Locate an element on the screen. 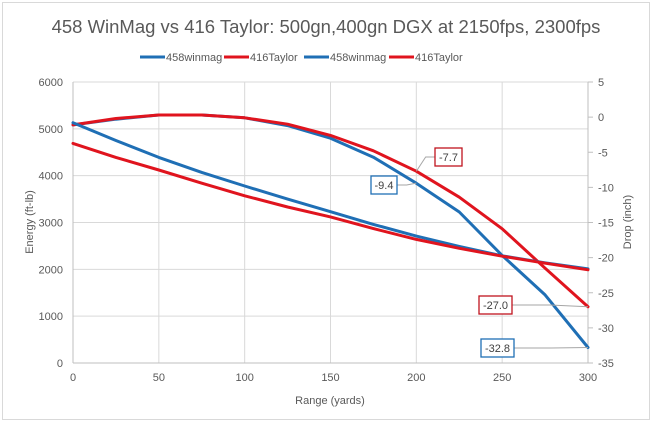  data-label-text: -27.0 is located at coordinates (495, 306).